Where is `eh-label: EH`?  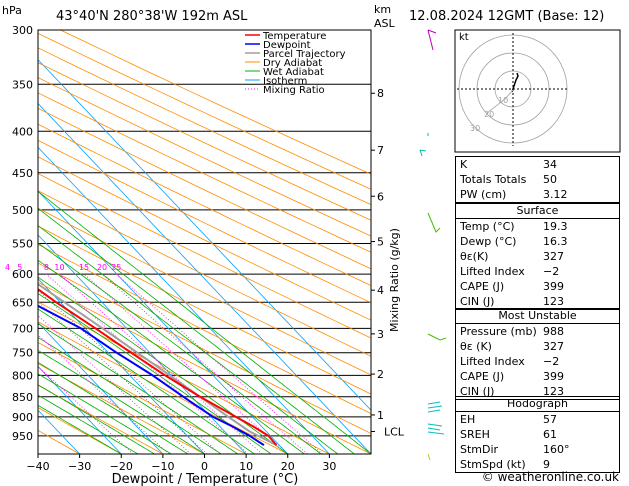
eh-label: EH is located at coordinates (468, 419).